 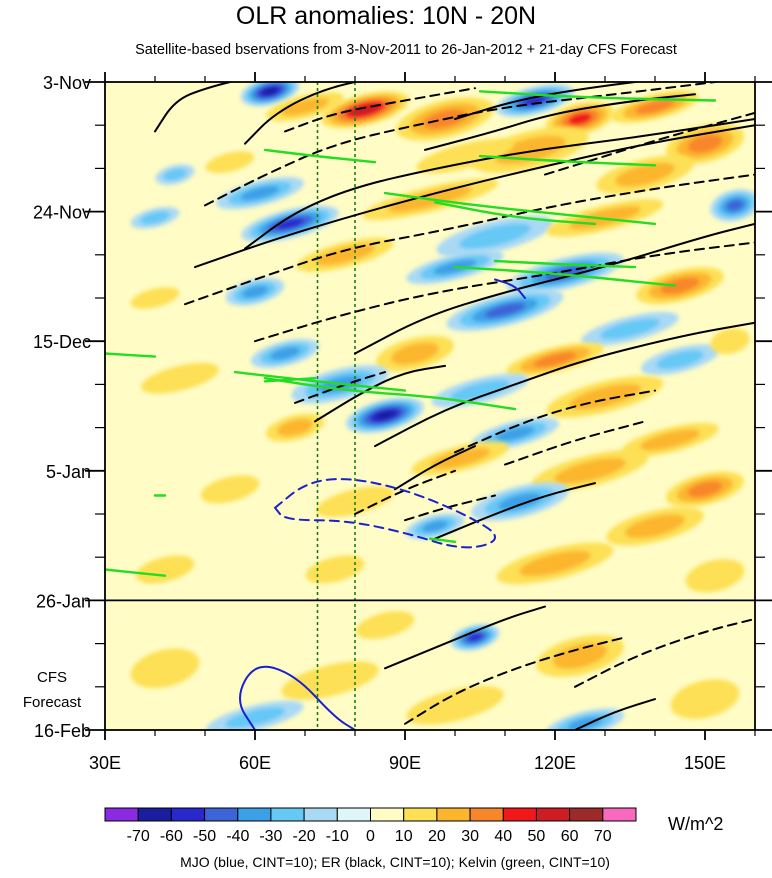 I want to click on x-tick-label: 150E, so click(x=705, y=763).